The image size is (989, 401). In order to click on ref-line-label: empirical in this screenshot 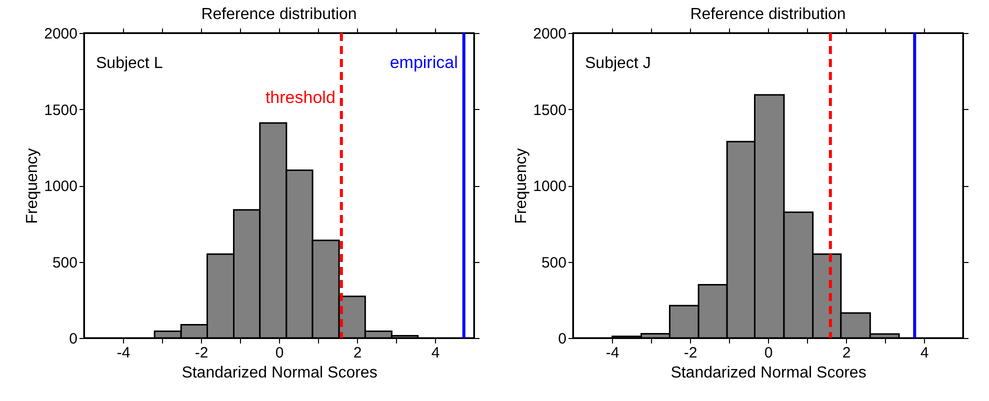, I will do `click(424, 62)`.